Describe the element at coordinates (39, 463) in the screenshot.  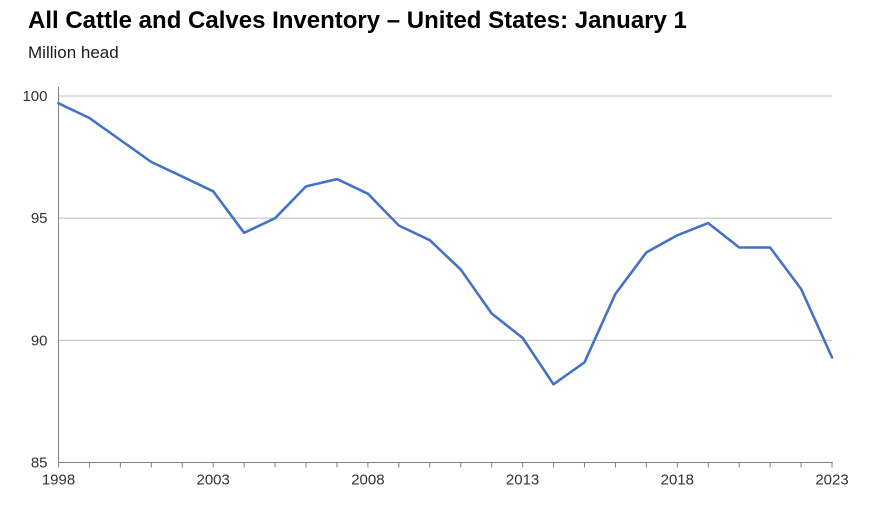
I see `y-tick-label: 85` at that location.